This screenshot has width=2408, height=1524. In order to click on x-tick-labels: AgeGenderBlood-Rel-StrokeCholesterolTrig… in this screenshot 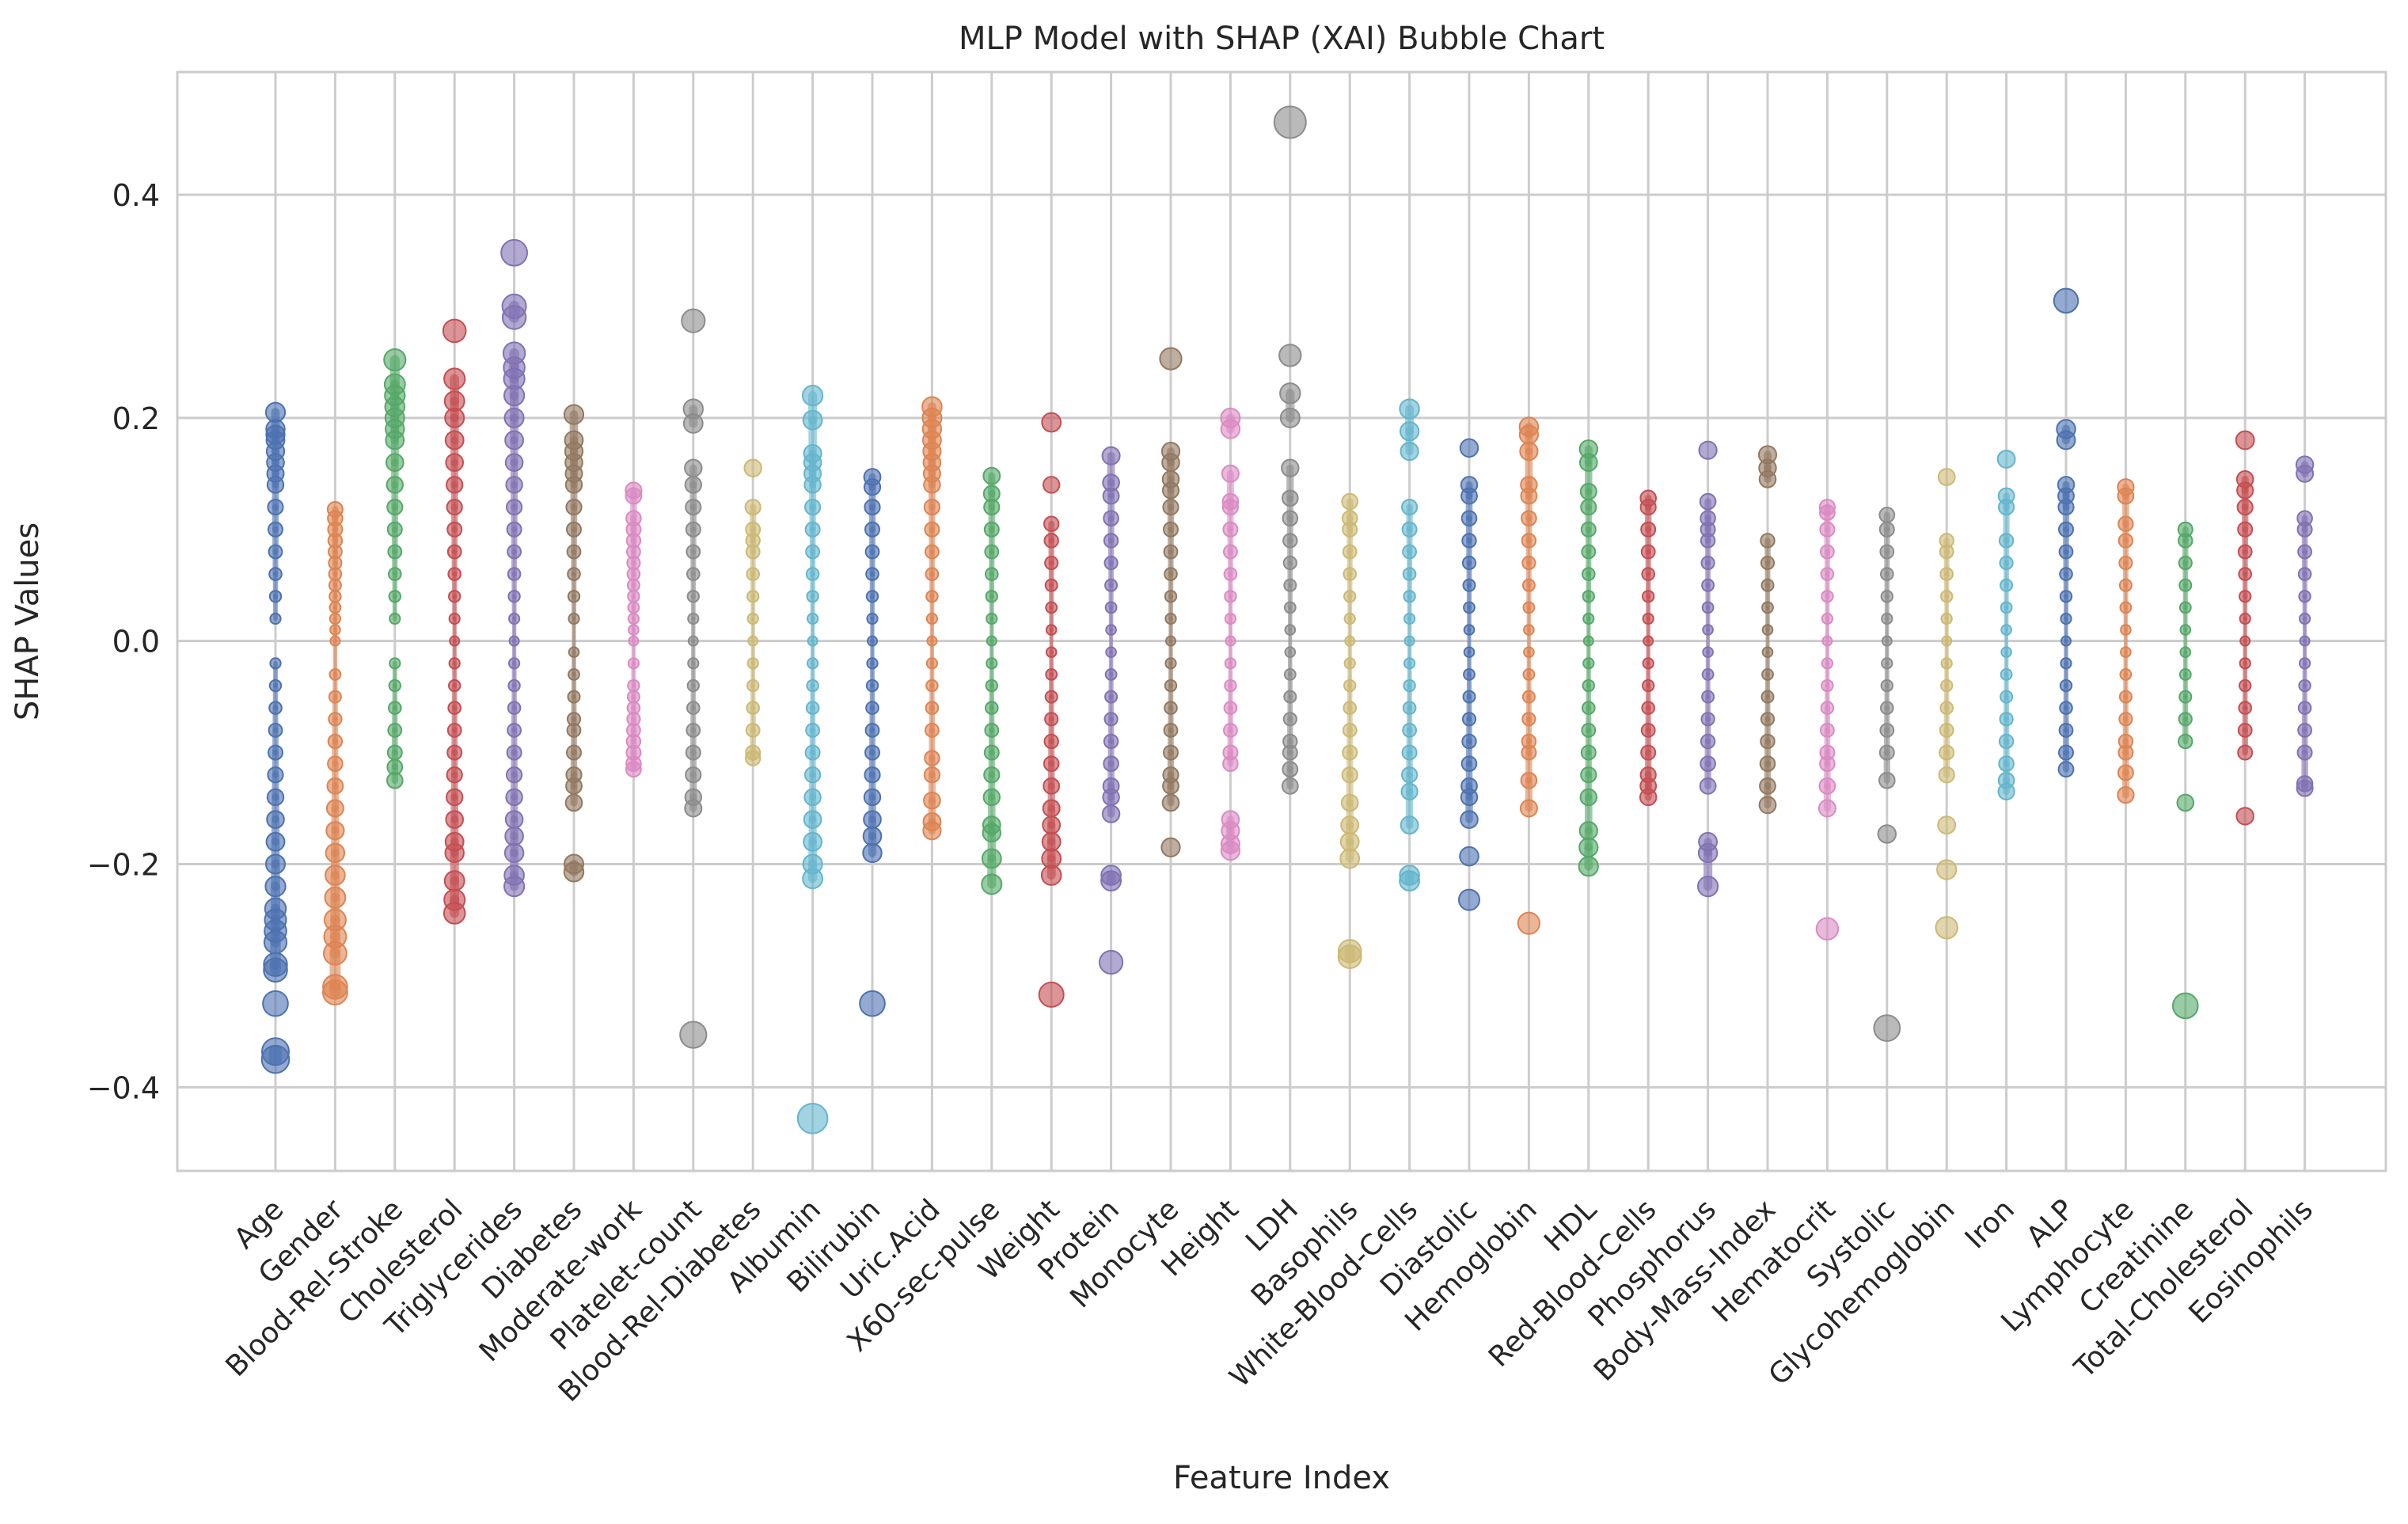, I will do `click(1269, 1300)`.